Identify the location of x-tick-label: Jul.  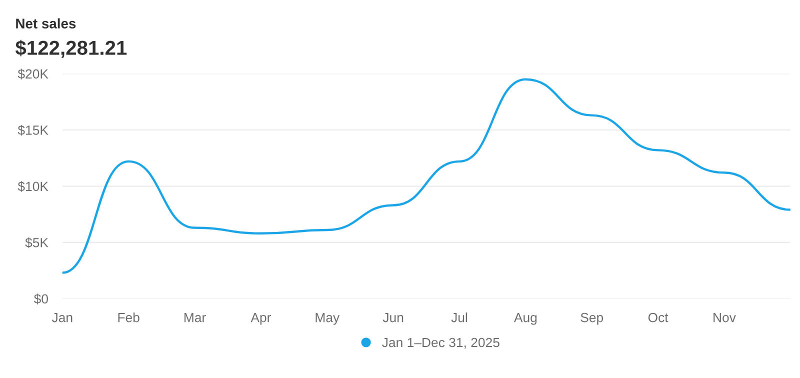
(459, 317).